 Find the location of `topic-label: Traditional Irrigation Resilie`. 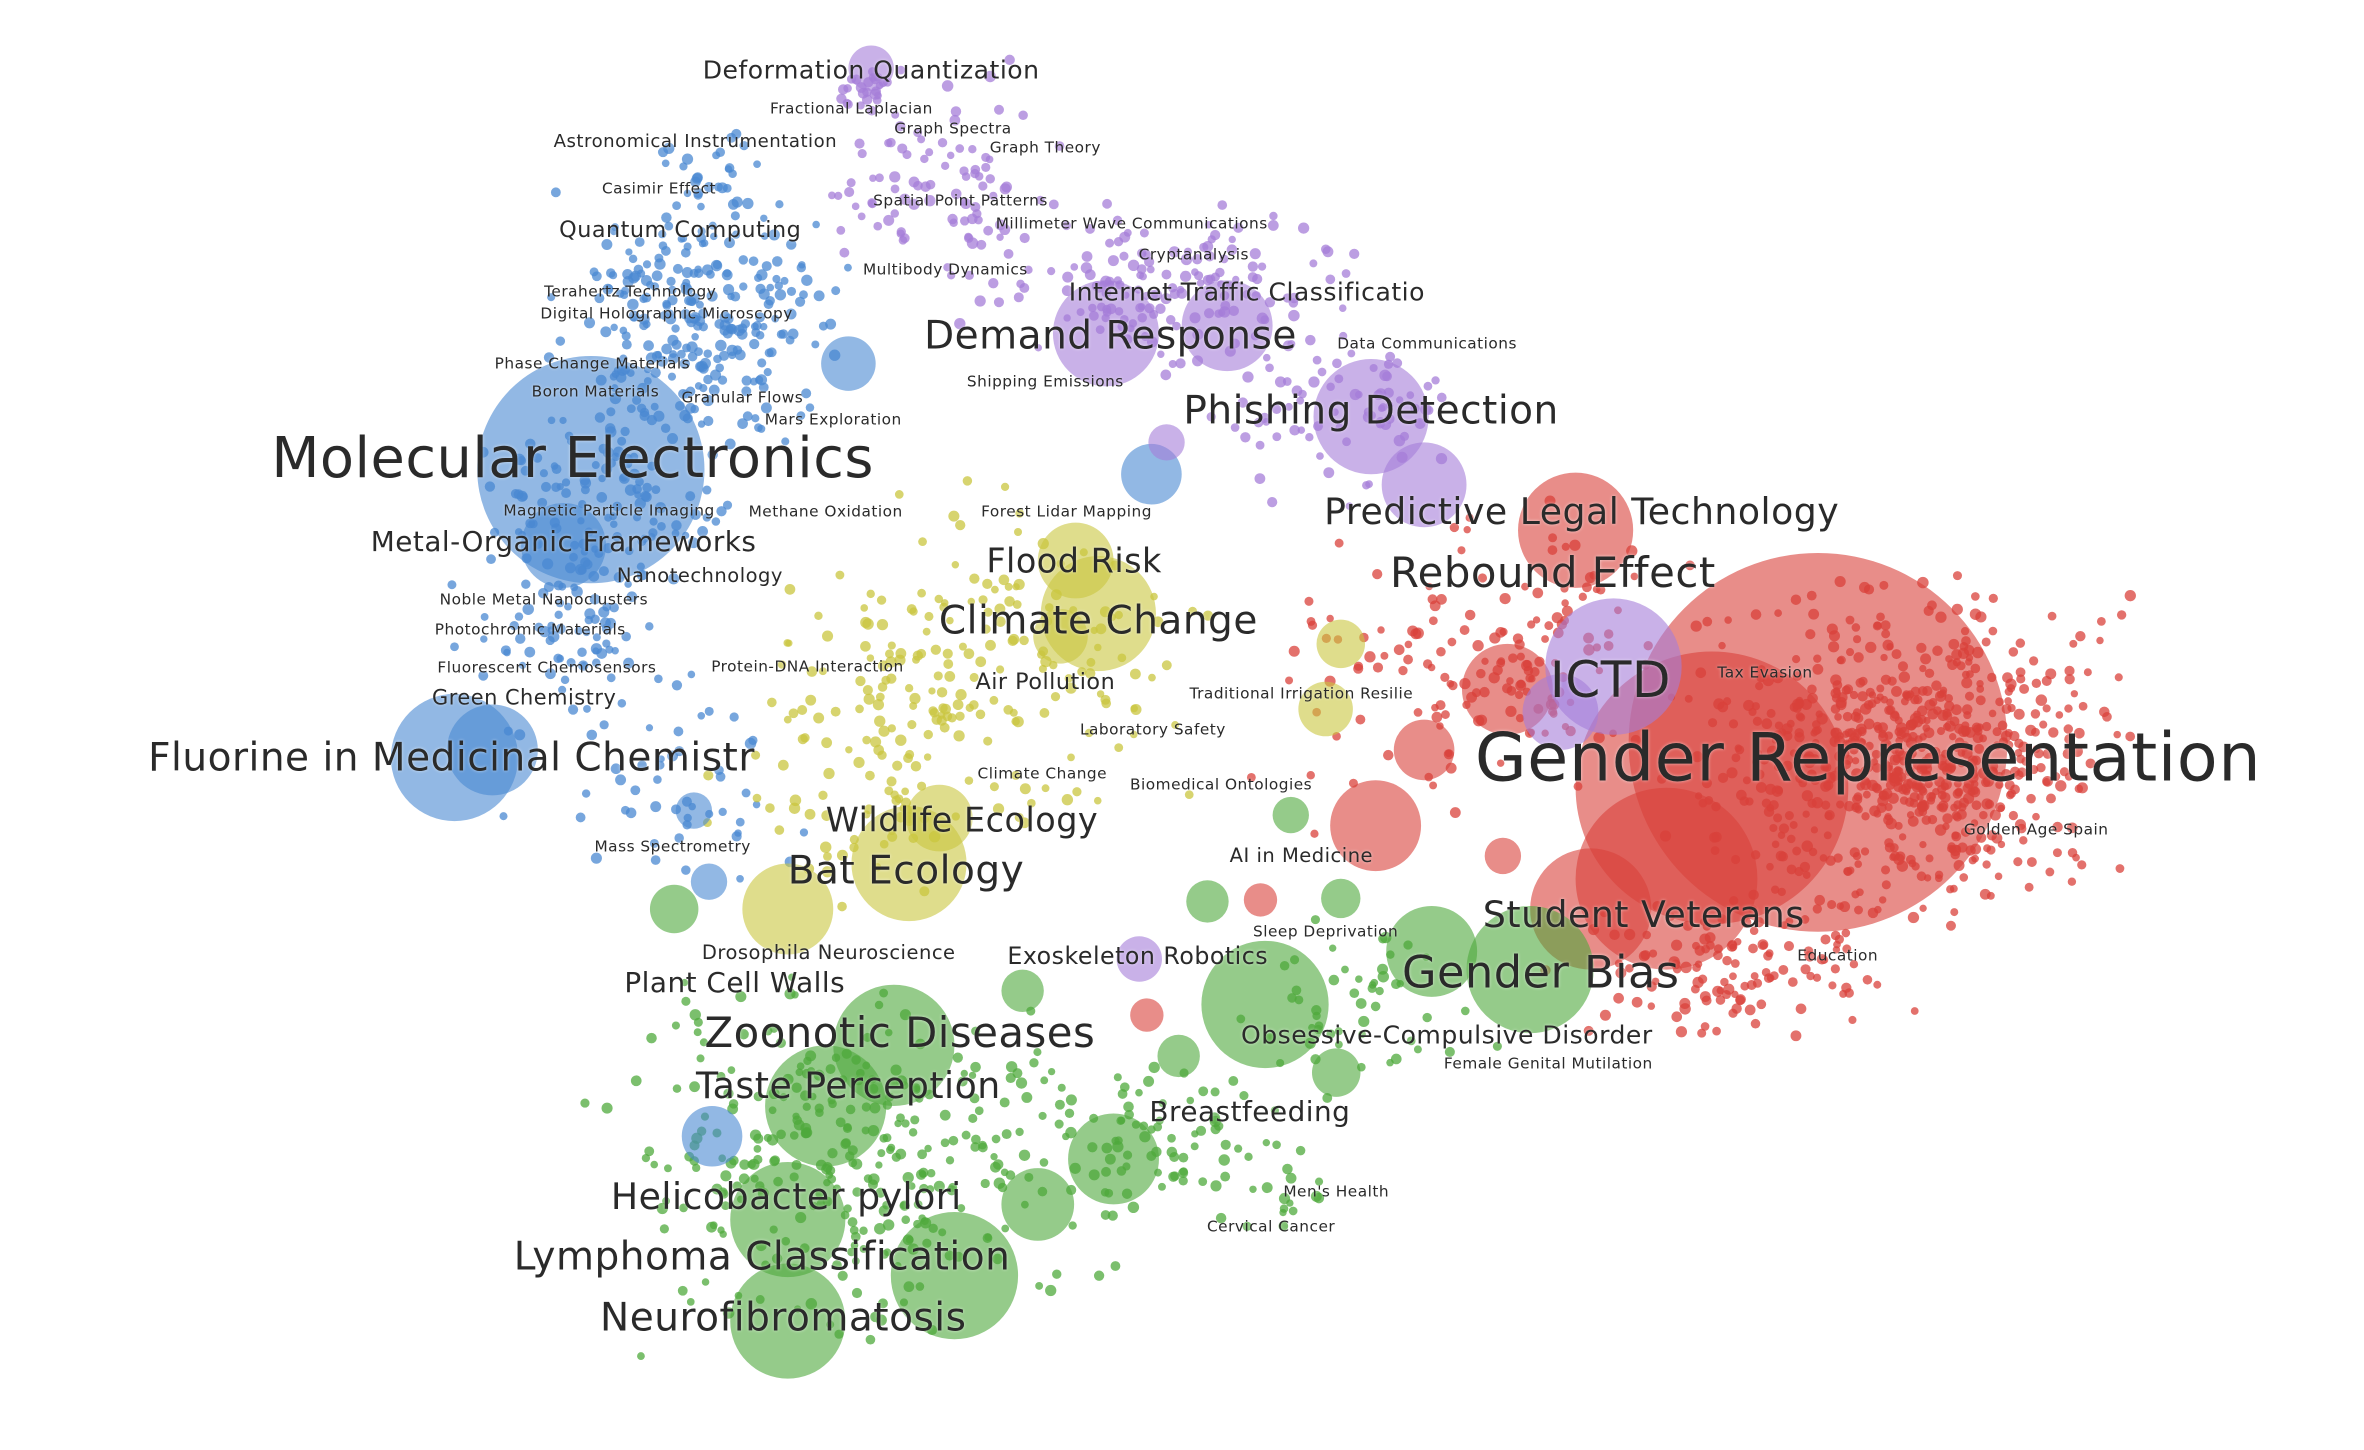

topic-label: Traditional Irrigation Resilie is located at coordinates (1301, 693).